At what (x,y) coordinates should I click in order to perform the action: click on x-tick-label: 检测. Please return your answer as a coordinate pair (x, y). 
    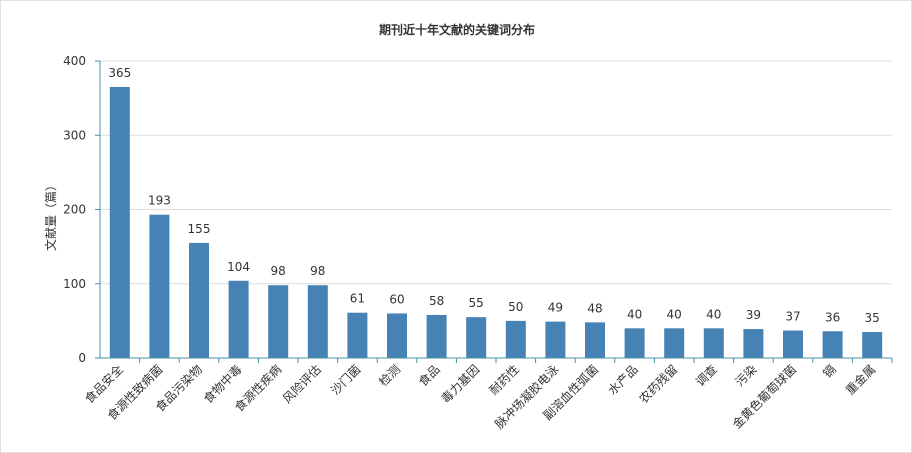
    Looking at the image, I should click on (390, 376).